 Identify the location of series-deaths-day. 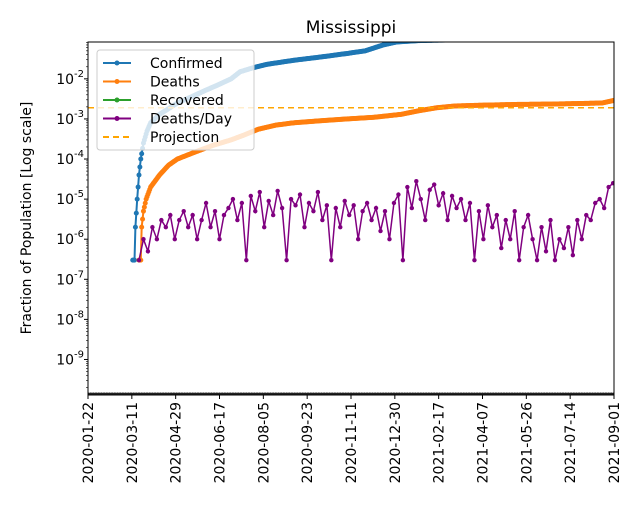
(375, 220).